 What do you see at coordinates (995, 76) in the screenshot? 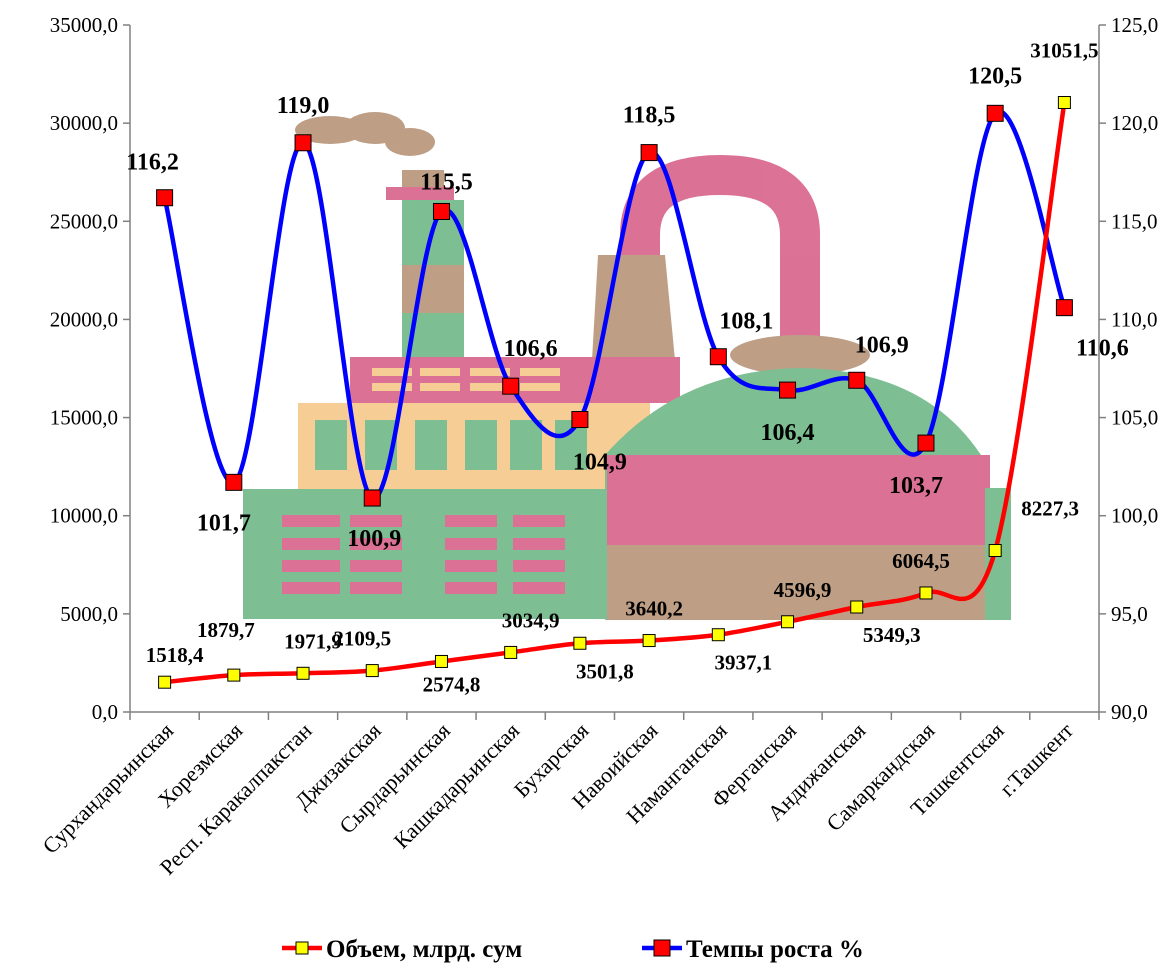
I see `growth-rate-label: 120,5` at bounding box center [995, 76].